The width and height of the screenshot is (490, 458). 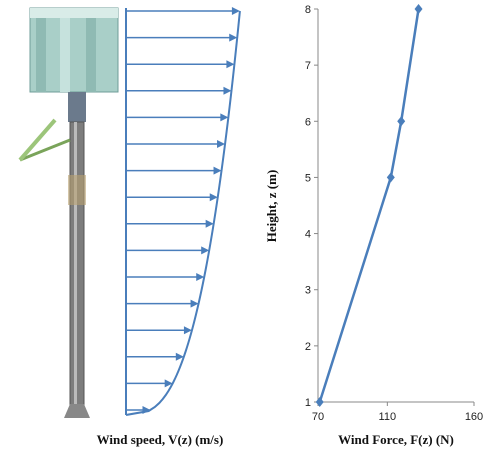 I want to click on y-tick-label: 6, so click(x=308, y=122).